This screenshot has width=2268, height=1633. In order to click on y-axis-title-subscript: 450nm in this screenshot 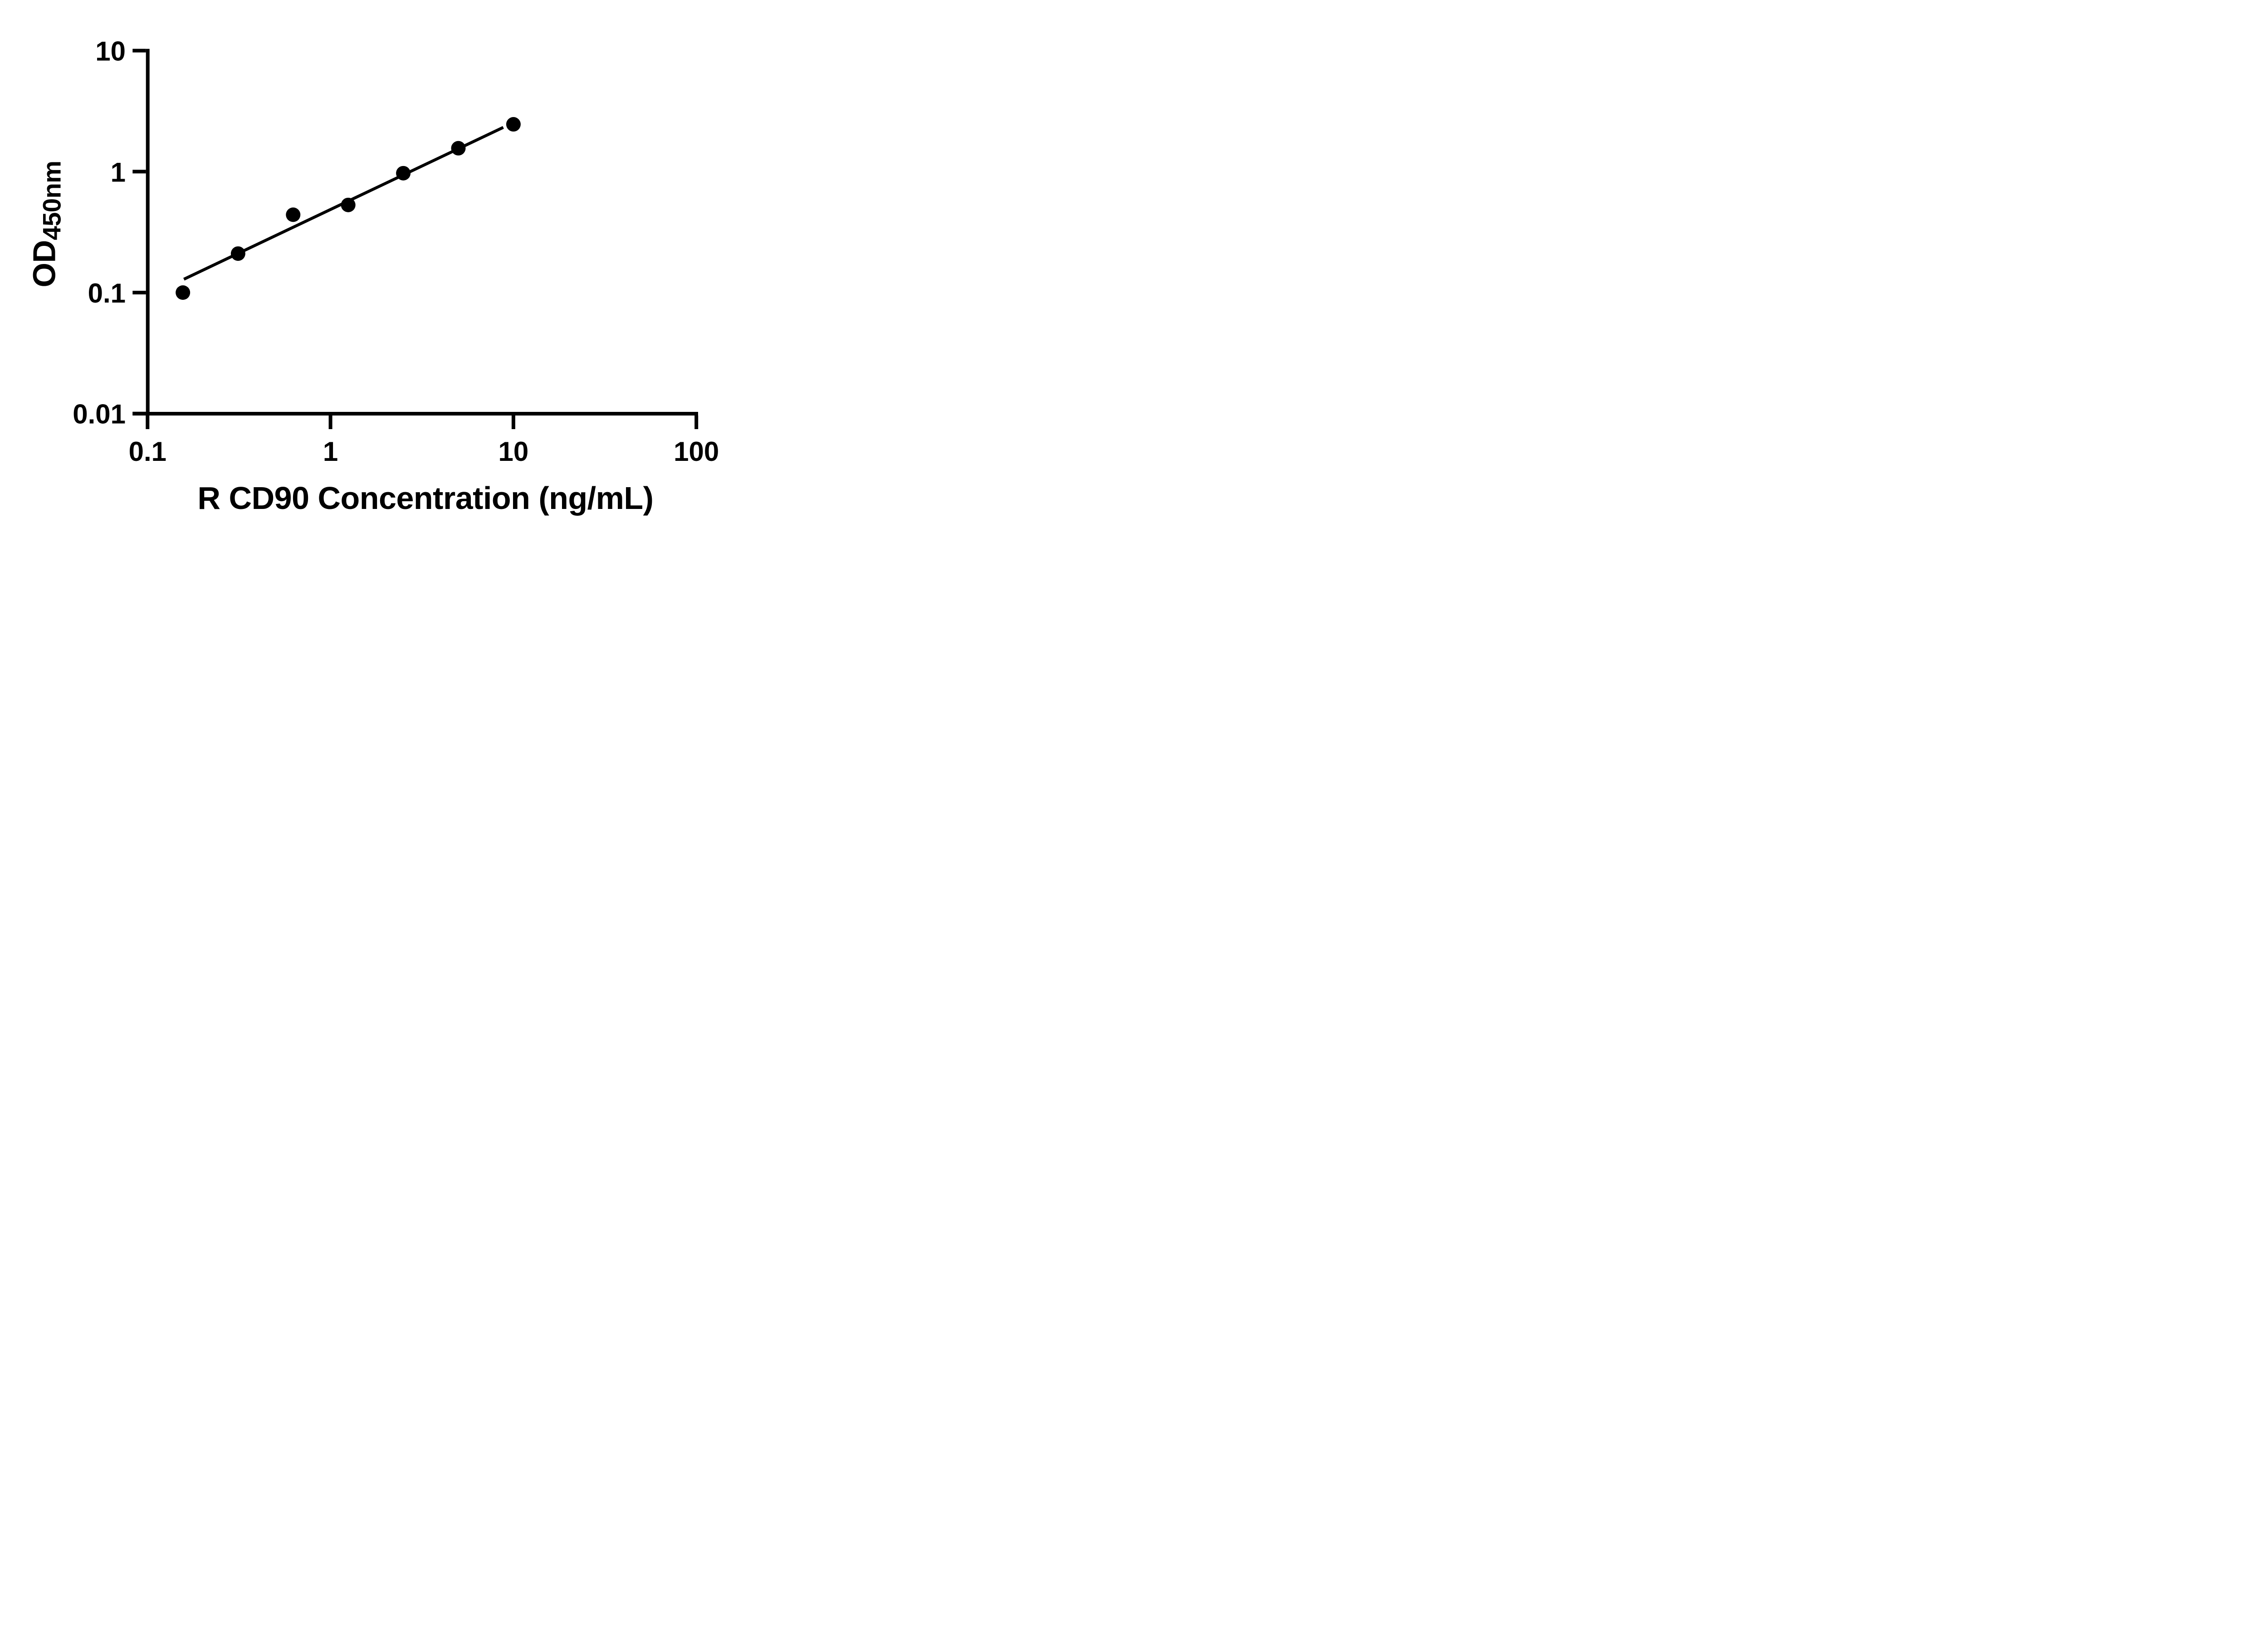, I will do `click(51, 200)`.